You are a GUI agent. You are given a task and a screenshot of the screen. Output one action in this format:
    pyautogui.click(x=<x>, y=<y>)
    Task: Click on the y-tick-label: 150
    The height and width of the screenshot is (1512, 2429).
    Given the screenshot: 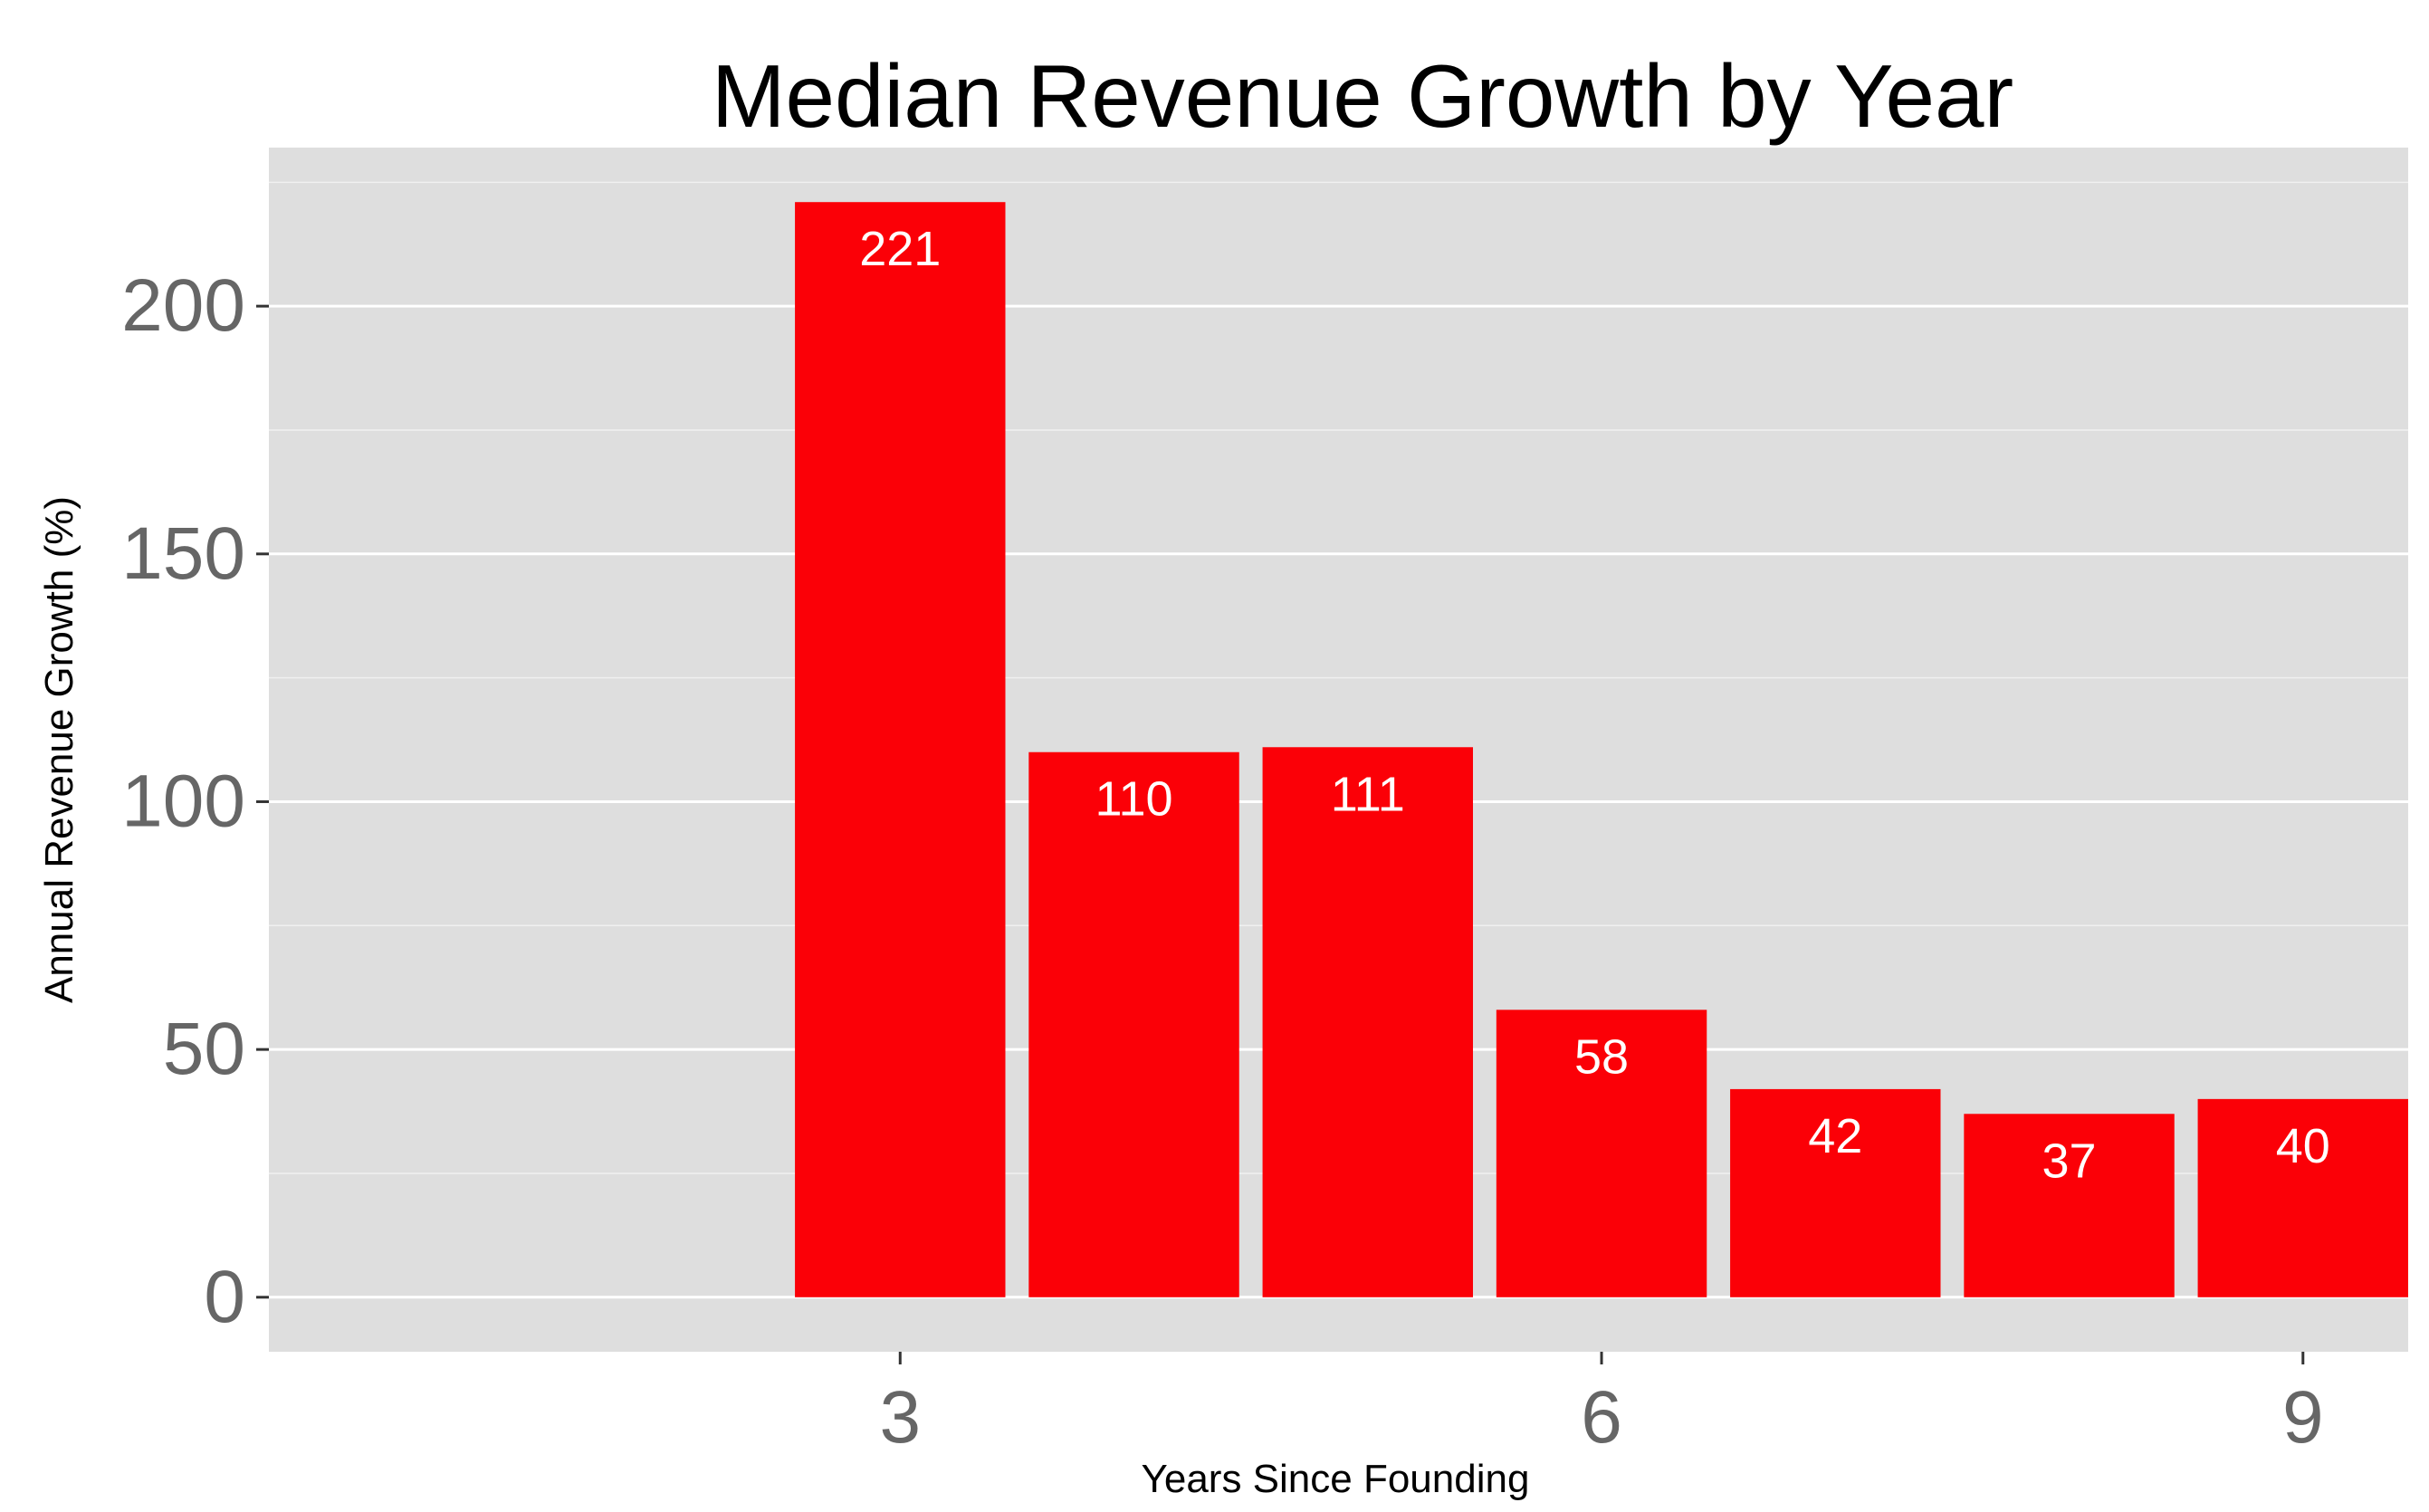 What is the action you would take?
    pyautogui.click(x=183, y=553)
    